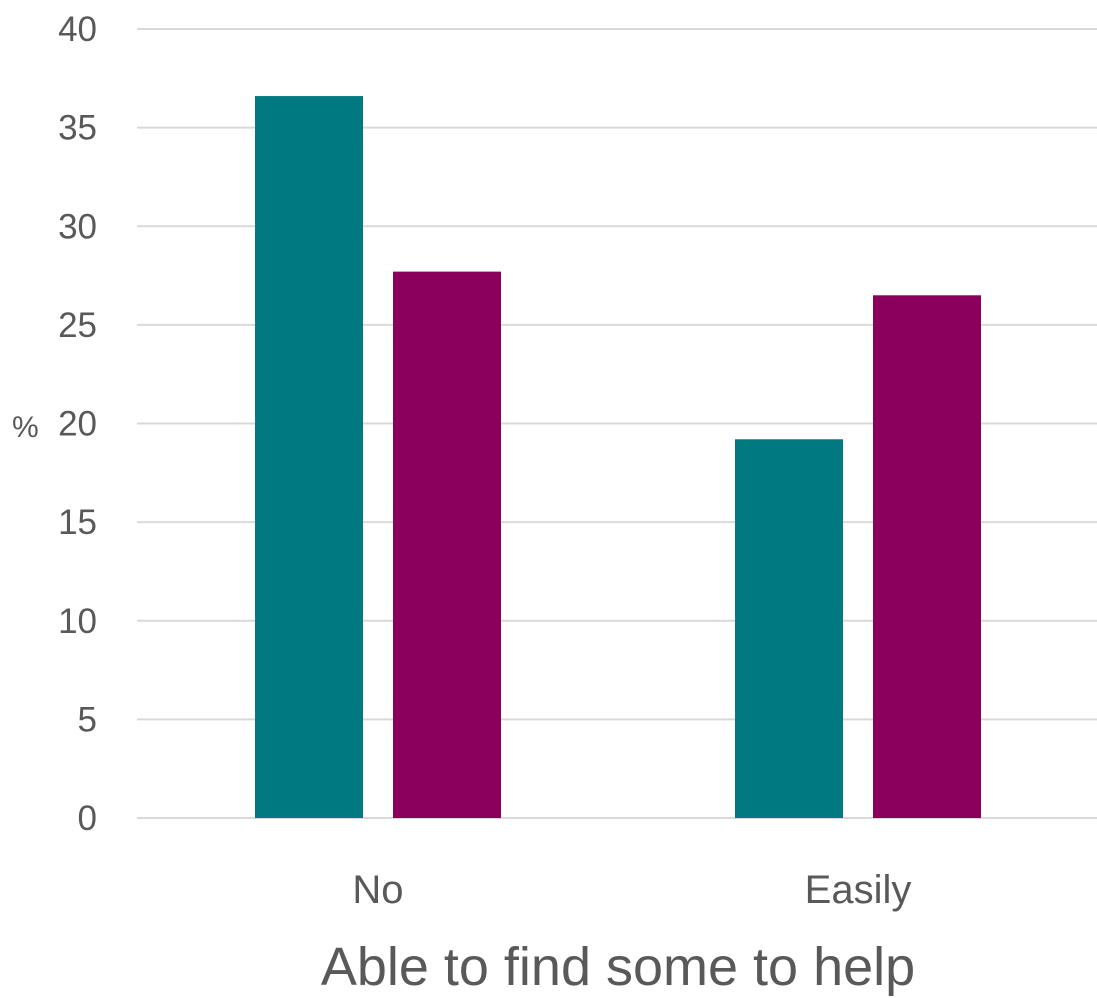 The width and height of the screenshot is (1097, 998). What do you see at coordinates (77, 226) in the screenshot?
I see `y-tick-label: 30` at bounding box center [77, 226].